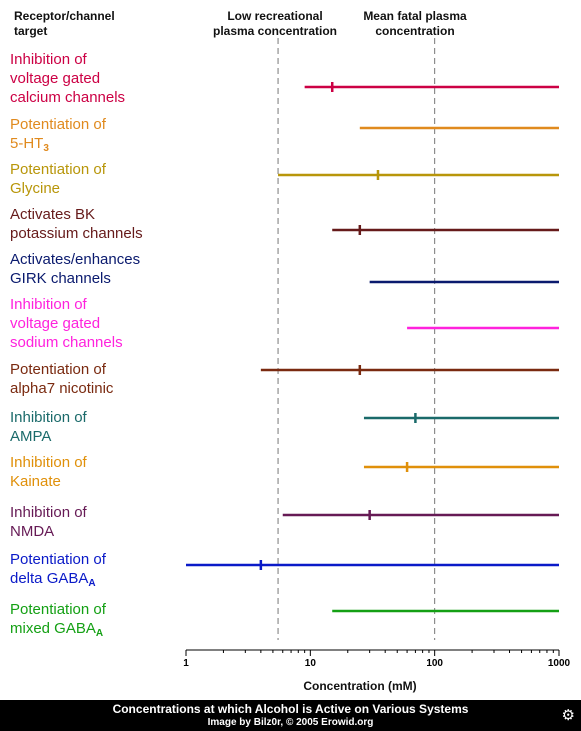  I want to click on footer-credit: Image by Bilz0r, © 2005 Erowid.org, so click(290, 722).